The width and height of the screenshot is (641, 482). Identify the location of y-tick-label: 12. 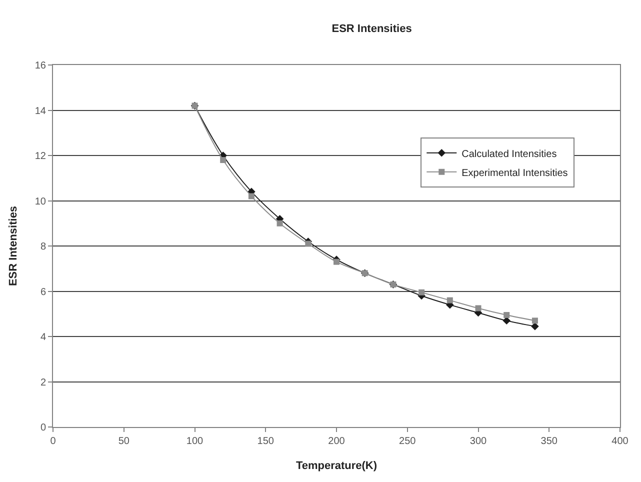
(40, 156).